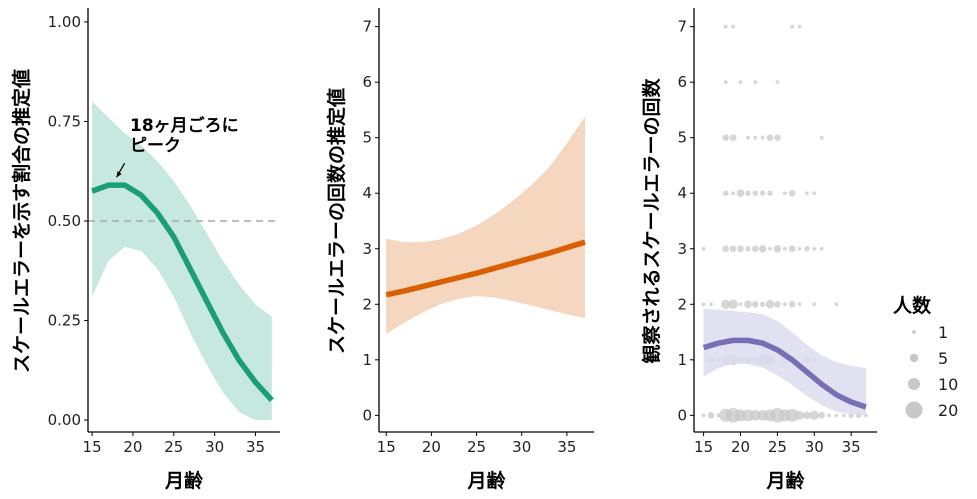 Image resolution: width=977 pixels, height=499 pixels. What do you see at coordinates (119, 174) in the screenshot?
I see `arrow-head` at bounding box center [119, 174].